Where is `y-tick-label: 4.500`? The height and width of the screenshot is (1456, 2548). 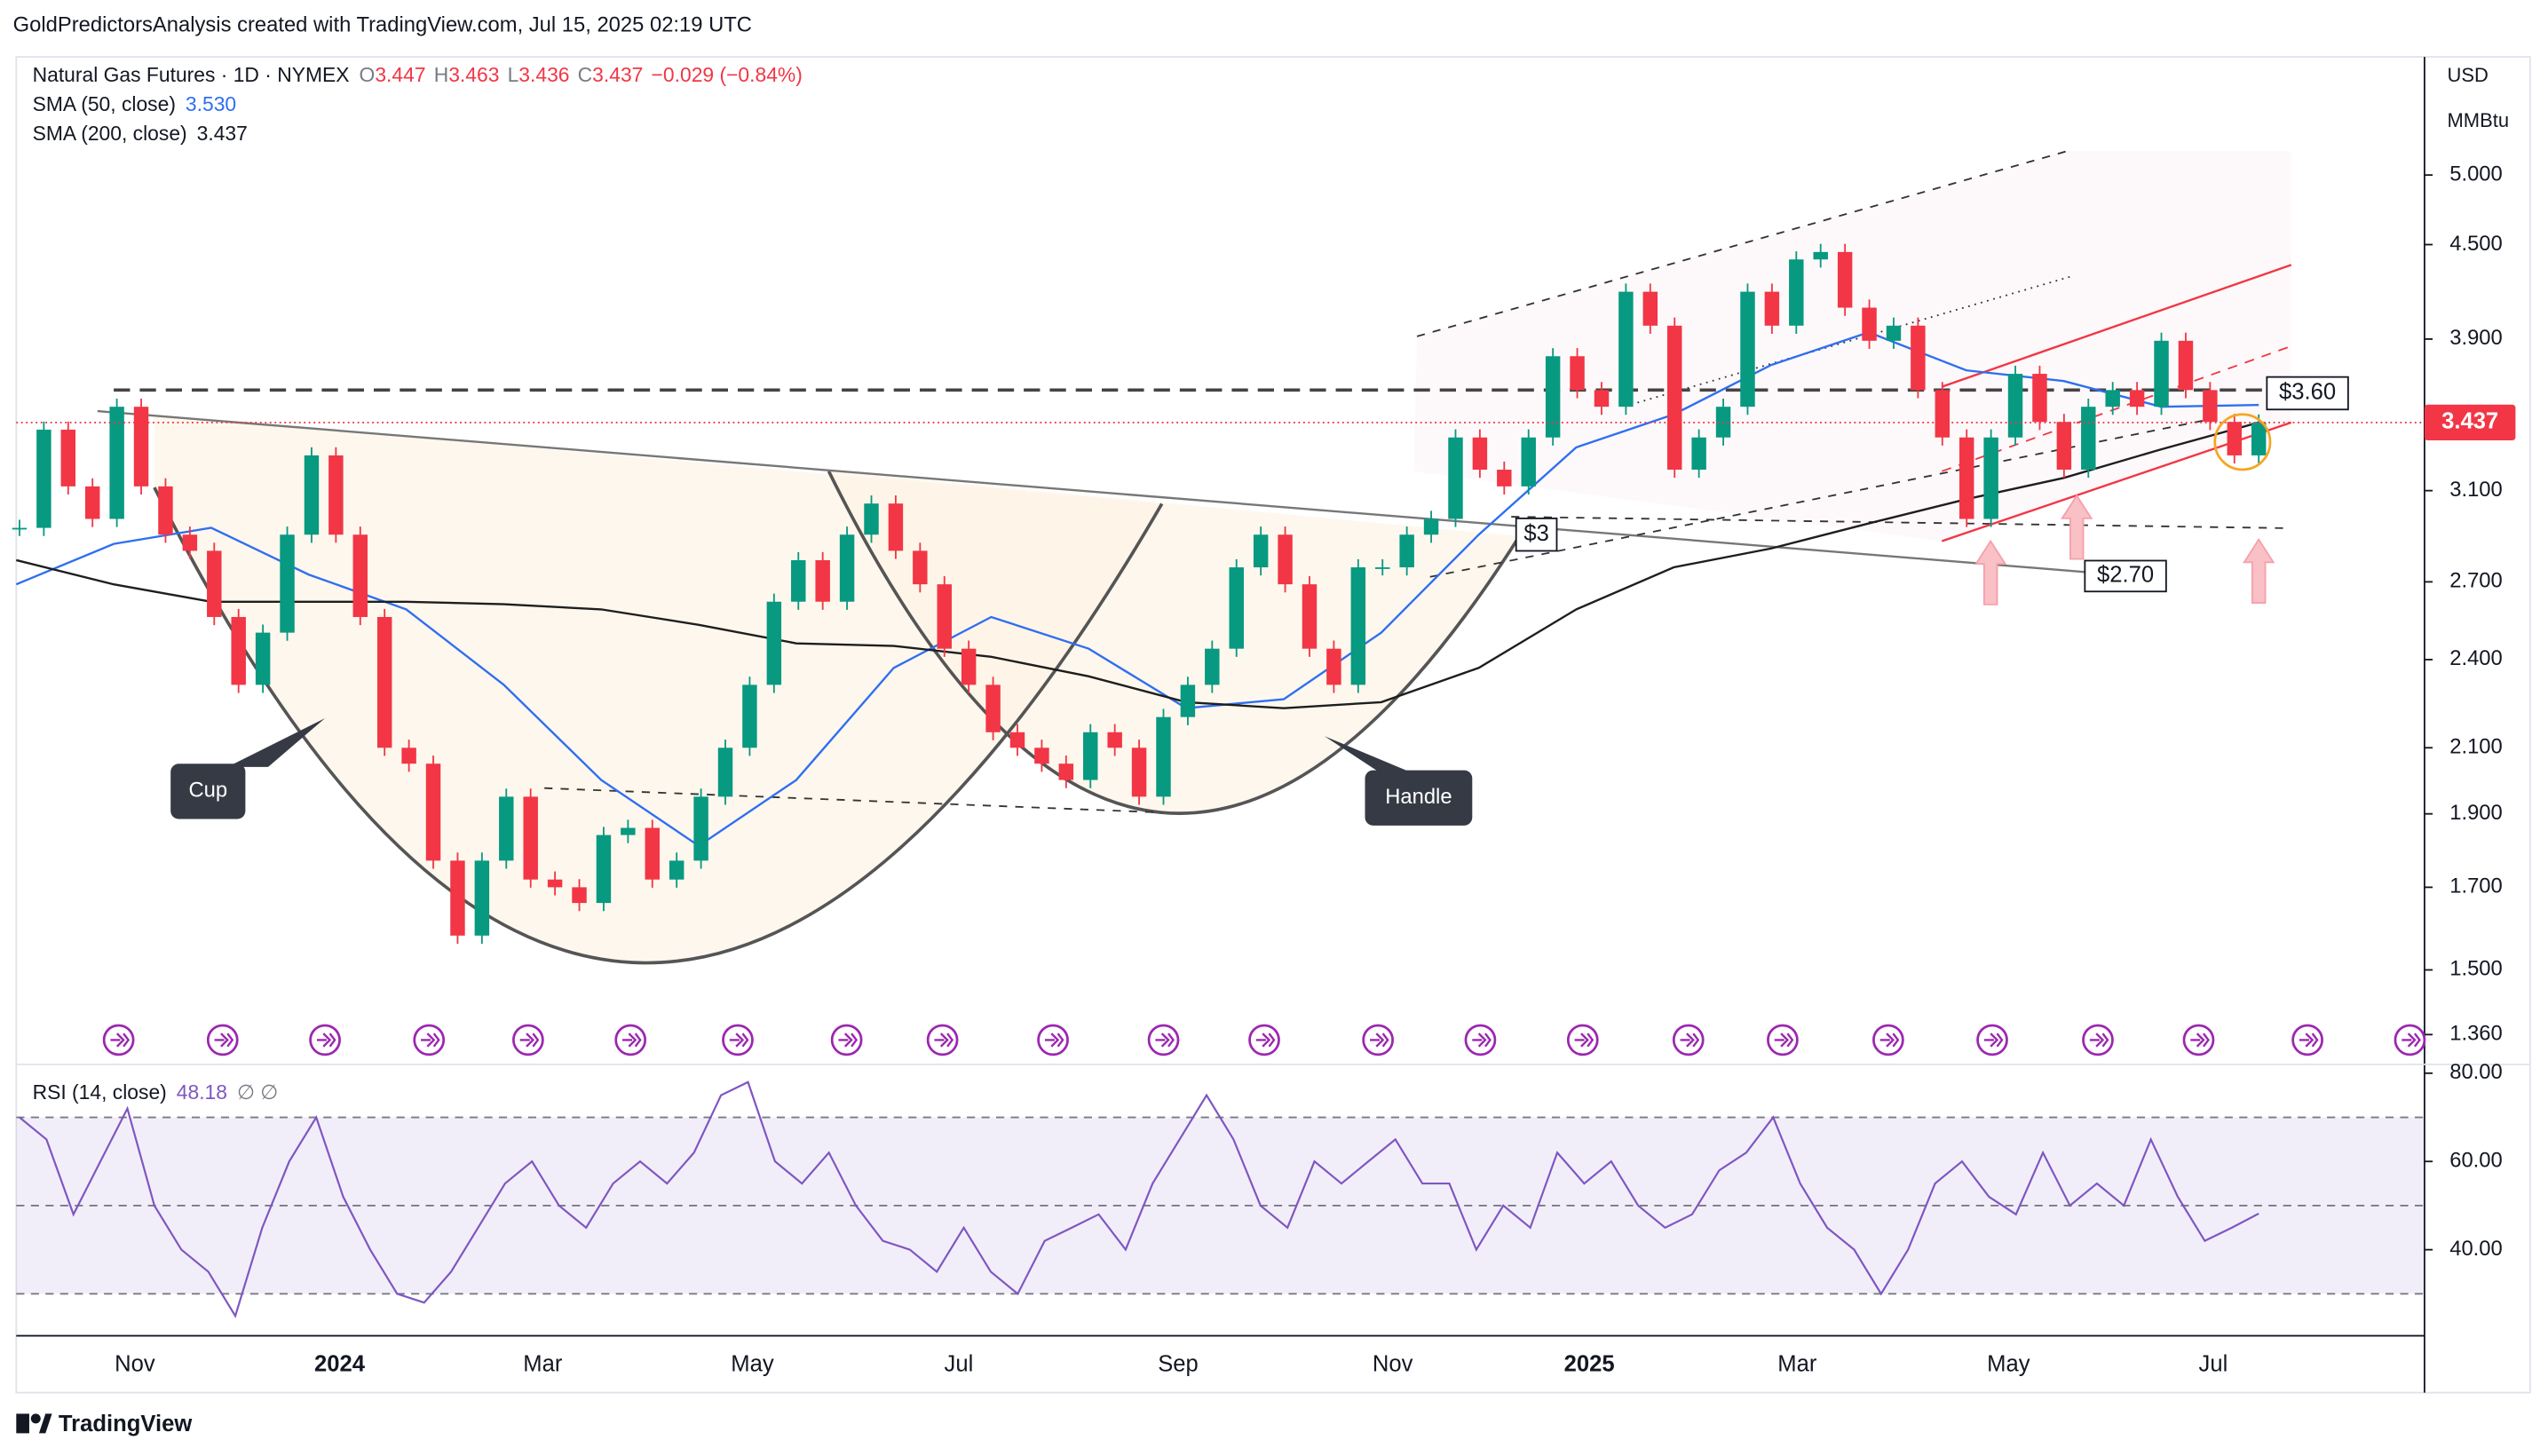 y-tick-label: 4.500 is located at coordinates (2476, 244).